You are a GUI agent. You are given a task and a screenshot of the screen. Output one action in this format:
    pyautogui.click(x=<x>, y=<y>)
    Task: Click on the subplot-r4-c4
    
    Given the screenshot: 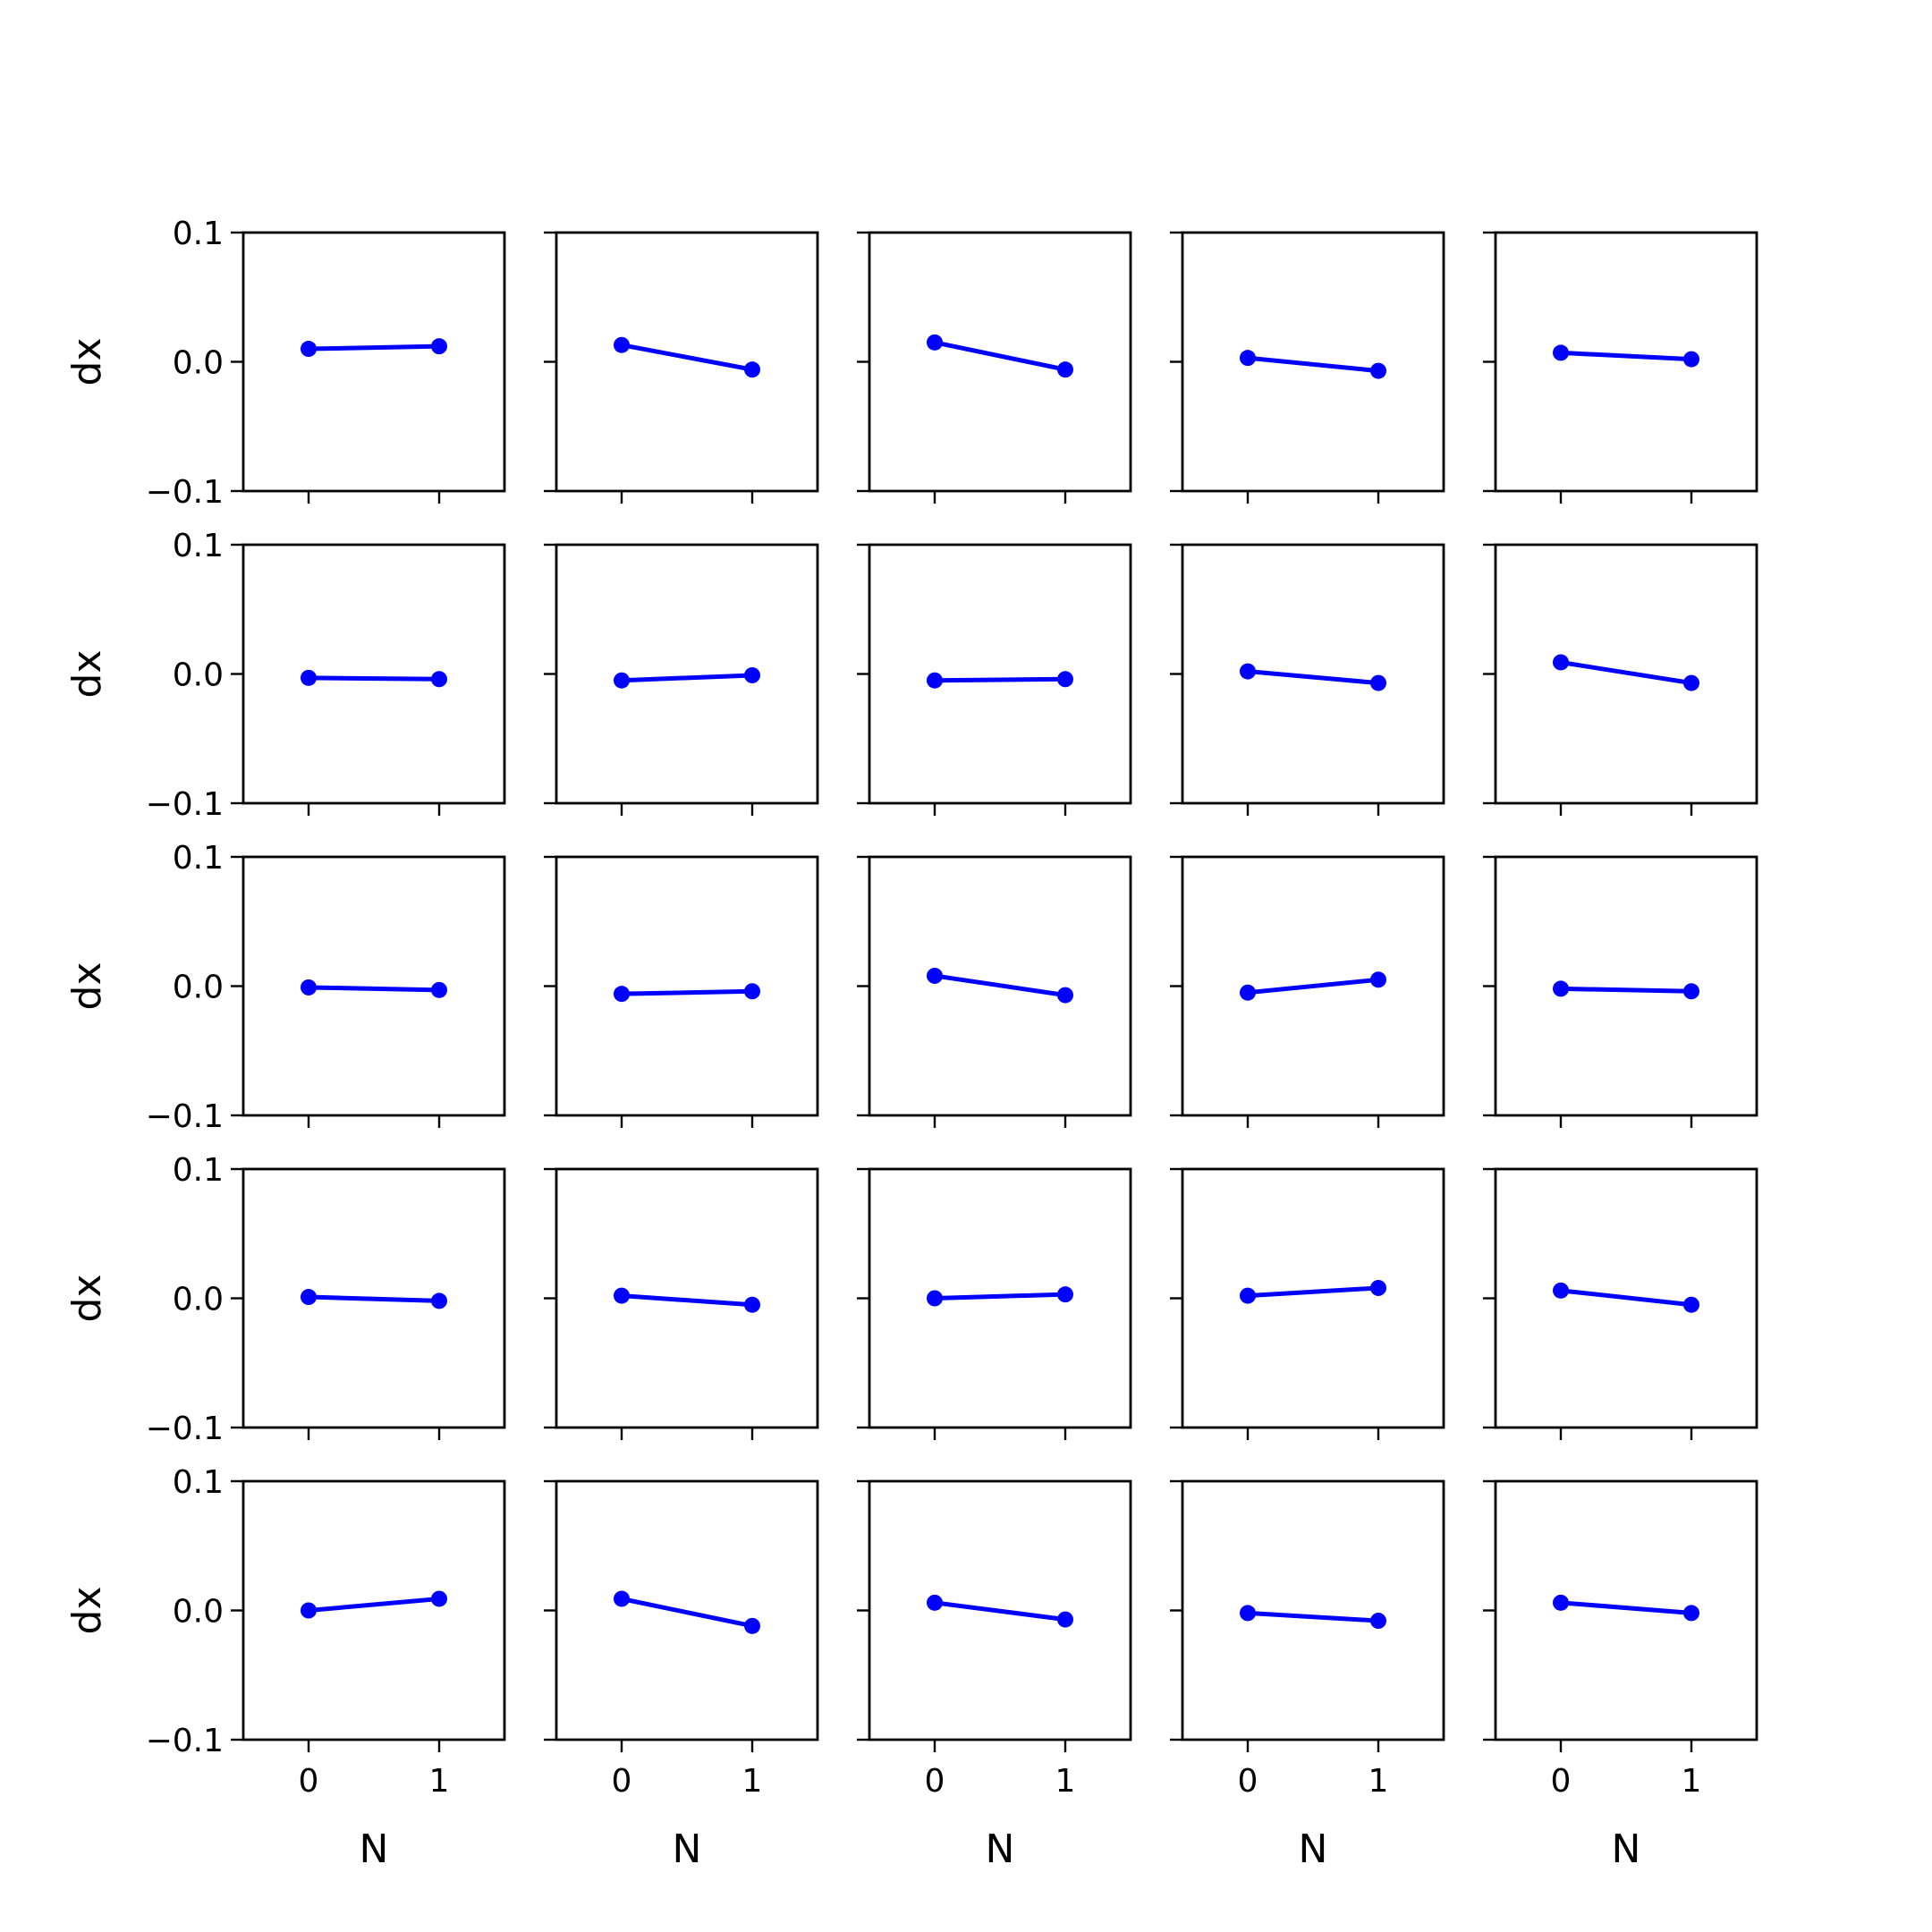 What is the action you would take?
    pyautogui.click(x=1307, y=1303)
    